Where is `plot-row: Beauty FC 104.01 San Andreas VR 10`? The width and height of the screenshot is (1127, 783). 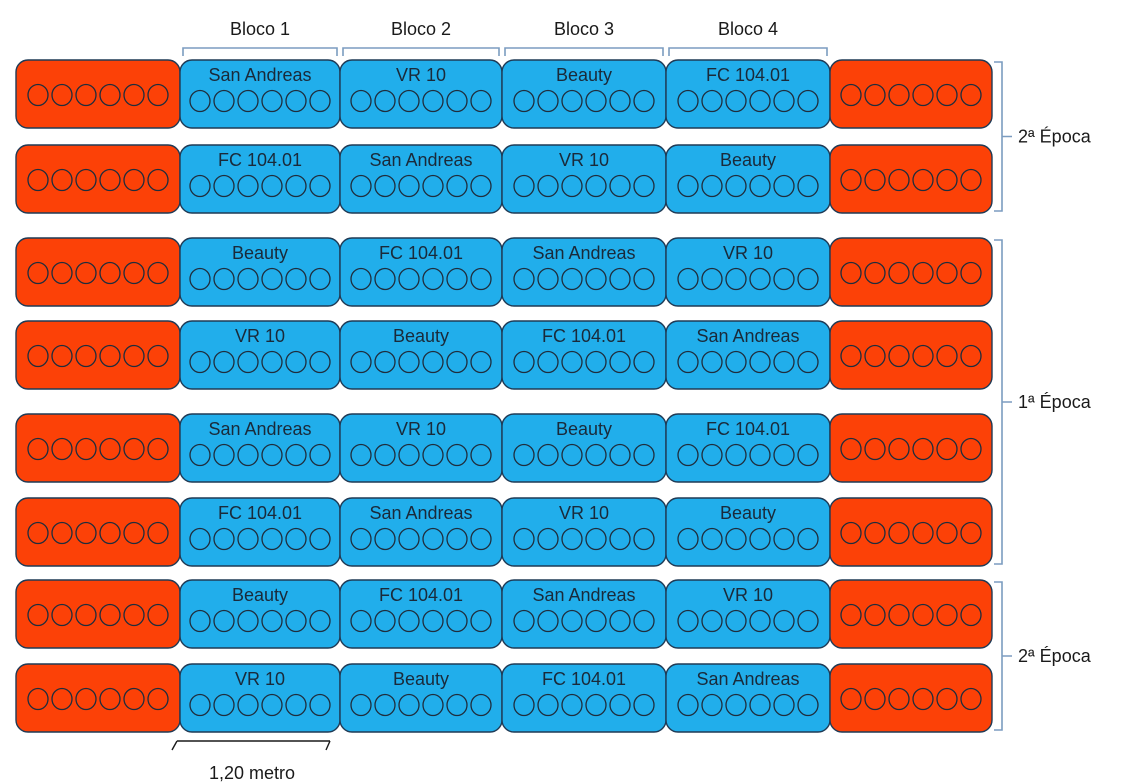
plot-row: Beauty FC 104.01 San Andreas VR 10 is located at coordinates (504, 272).